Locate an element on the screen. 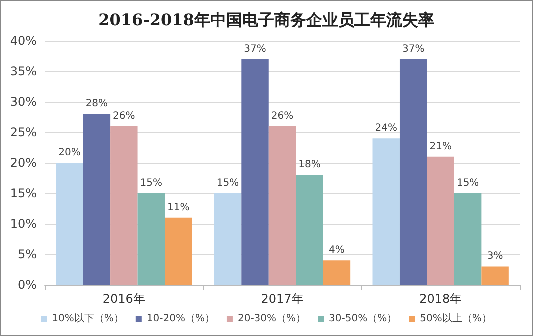  data-label: 4% is located at coordinates (337, 250).